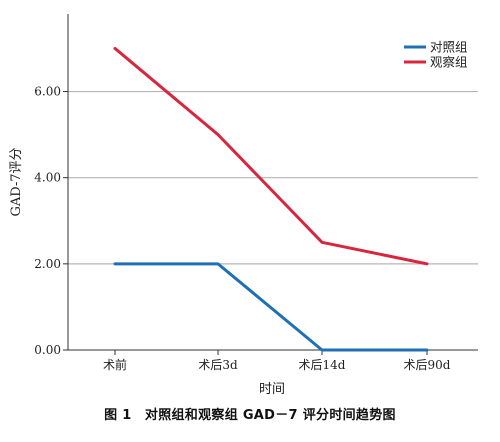  I want to click on x-tick-labels: 术前 术后3d 术后14d 术后90d, so click(277, 364).